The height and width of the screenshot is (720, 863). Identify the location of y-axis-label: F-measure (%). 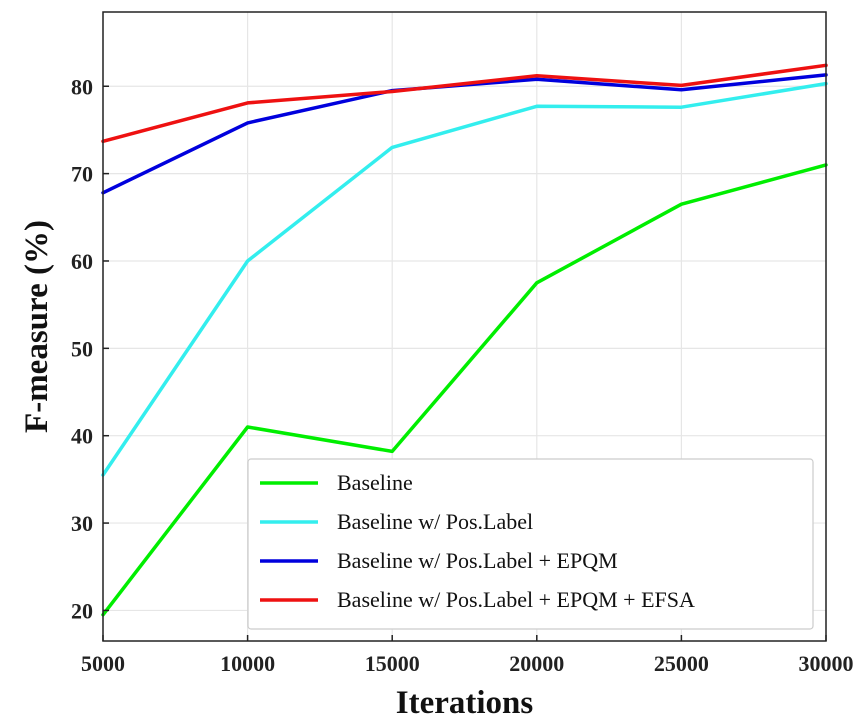
(37, 326).